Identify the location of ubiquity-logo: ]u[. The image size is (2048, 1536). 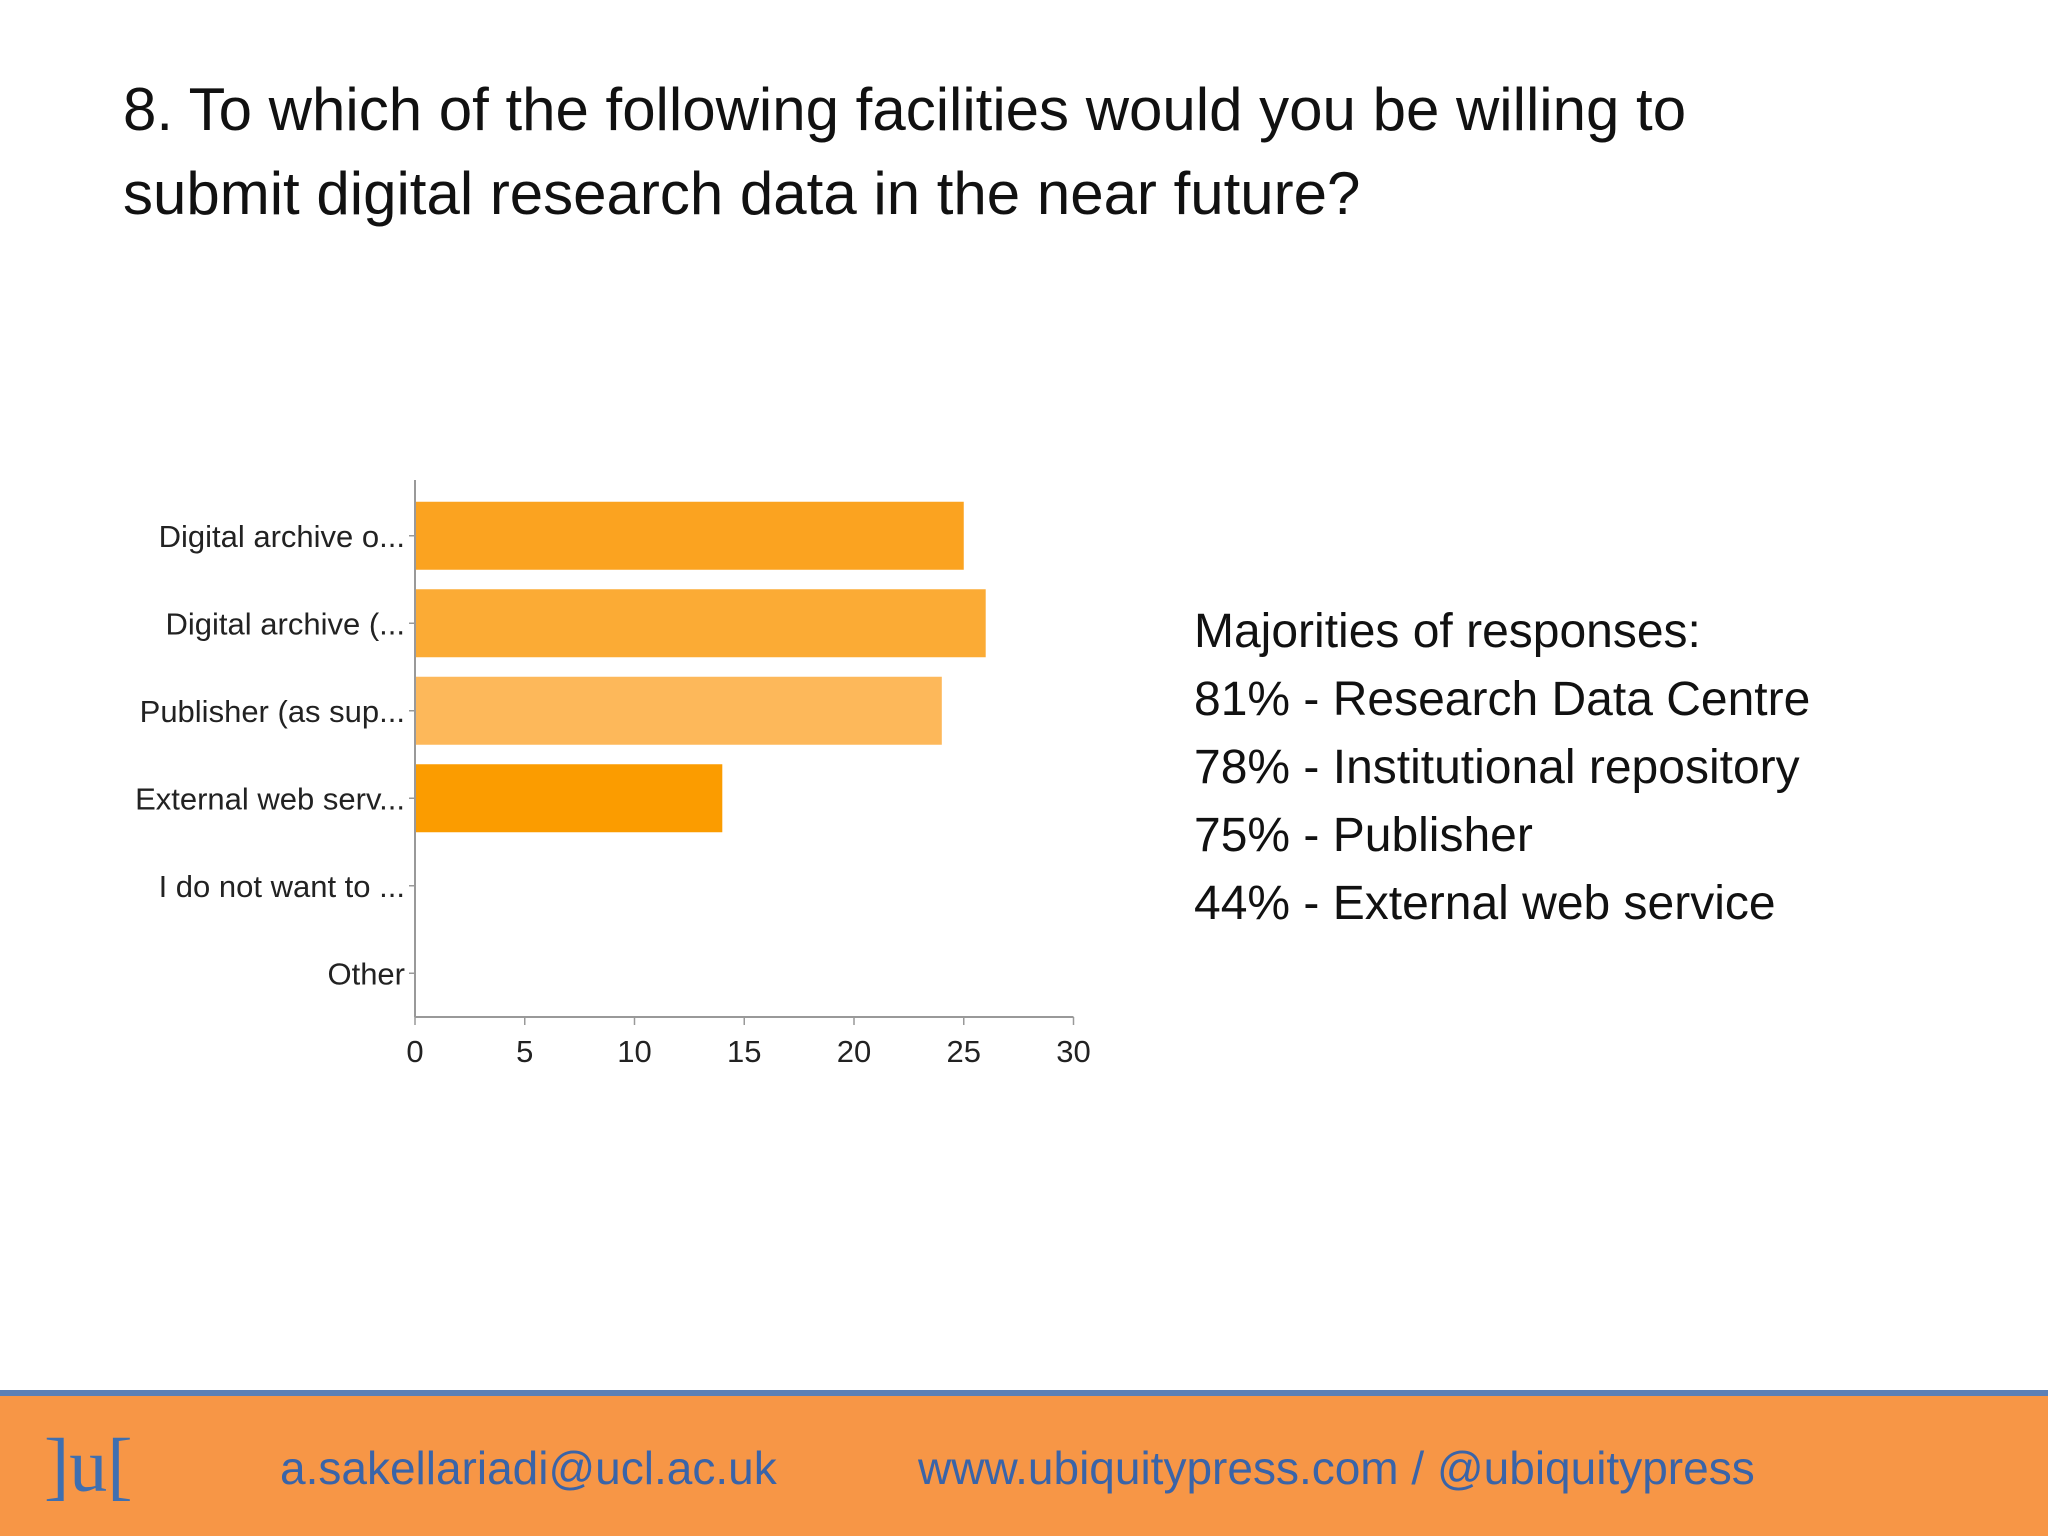
(88, 1466).